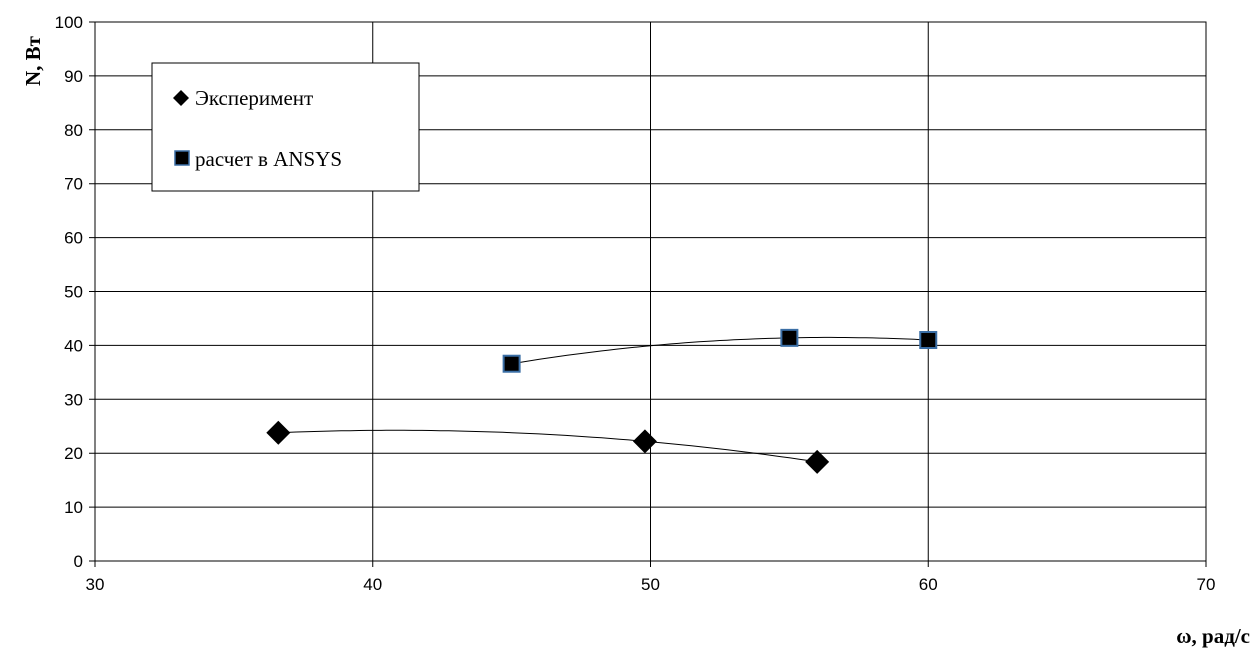 The image size is (1259, 648). I want to click on y-tick-labels: 0 10 20 30 40 50 60 70 80 90 100, so click(69, 292).